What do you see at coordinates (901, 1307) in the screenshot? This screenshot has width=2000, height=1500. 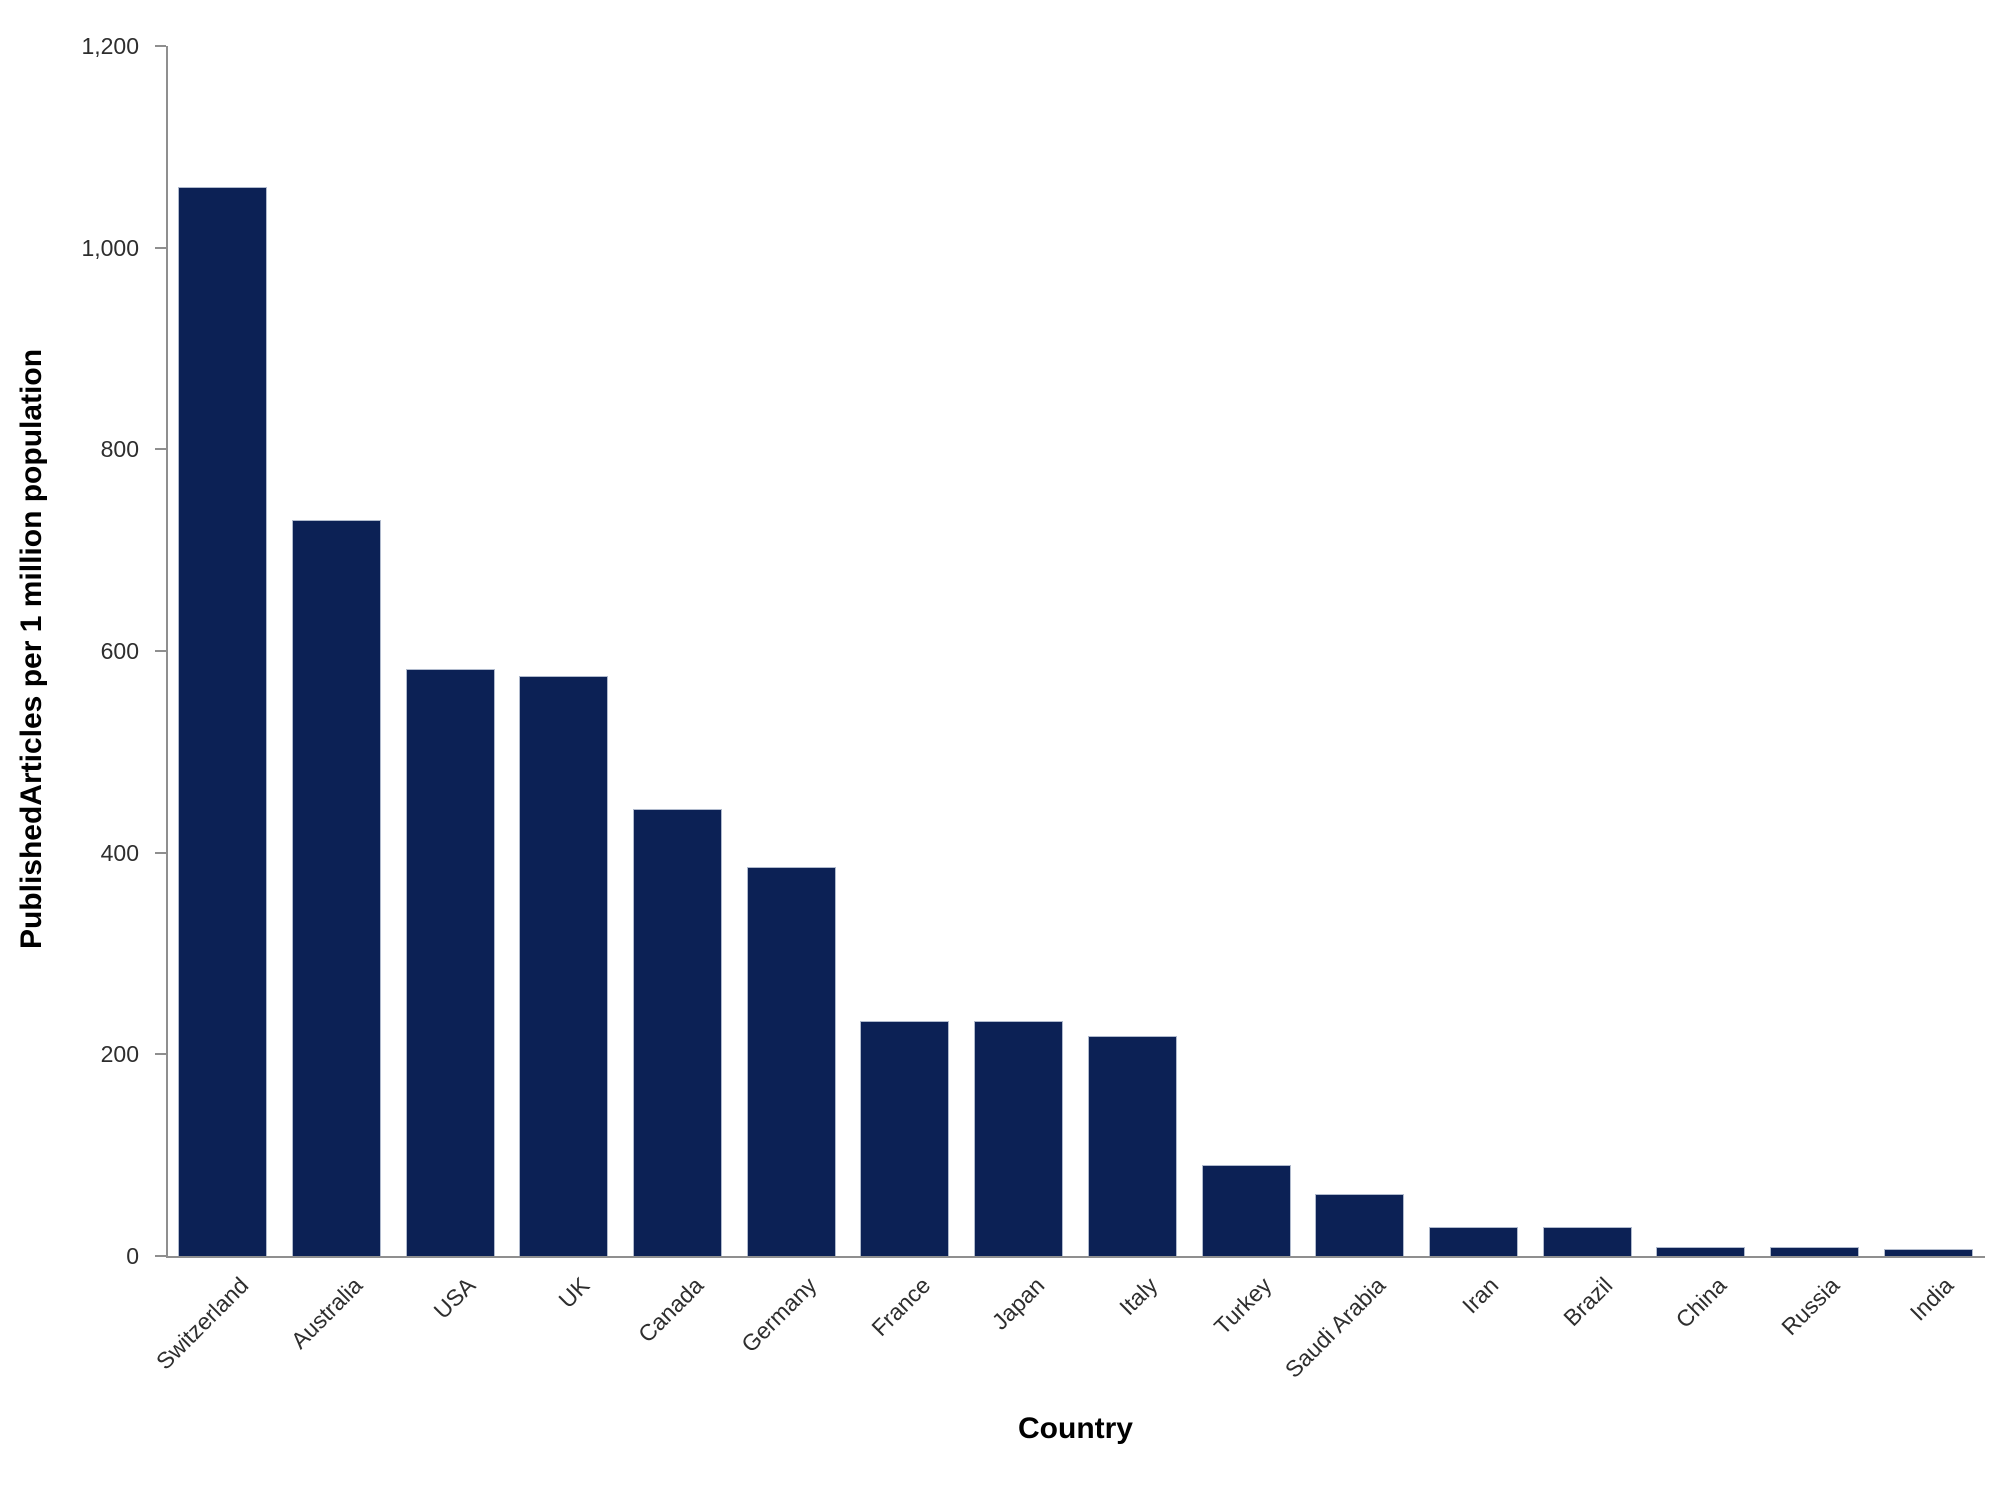 I see `x-category-label-france: France` at bounding box center [901, 1307].